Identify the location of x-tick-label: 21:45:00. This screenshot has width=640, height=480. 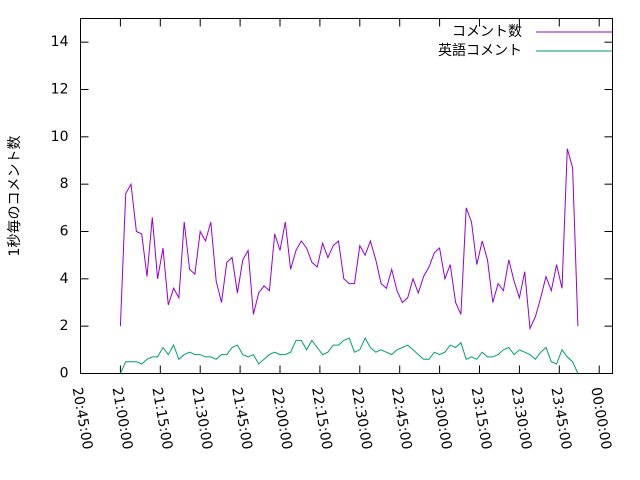
(241, 418).